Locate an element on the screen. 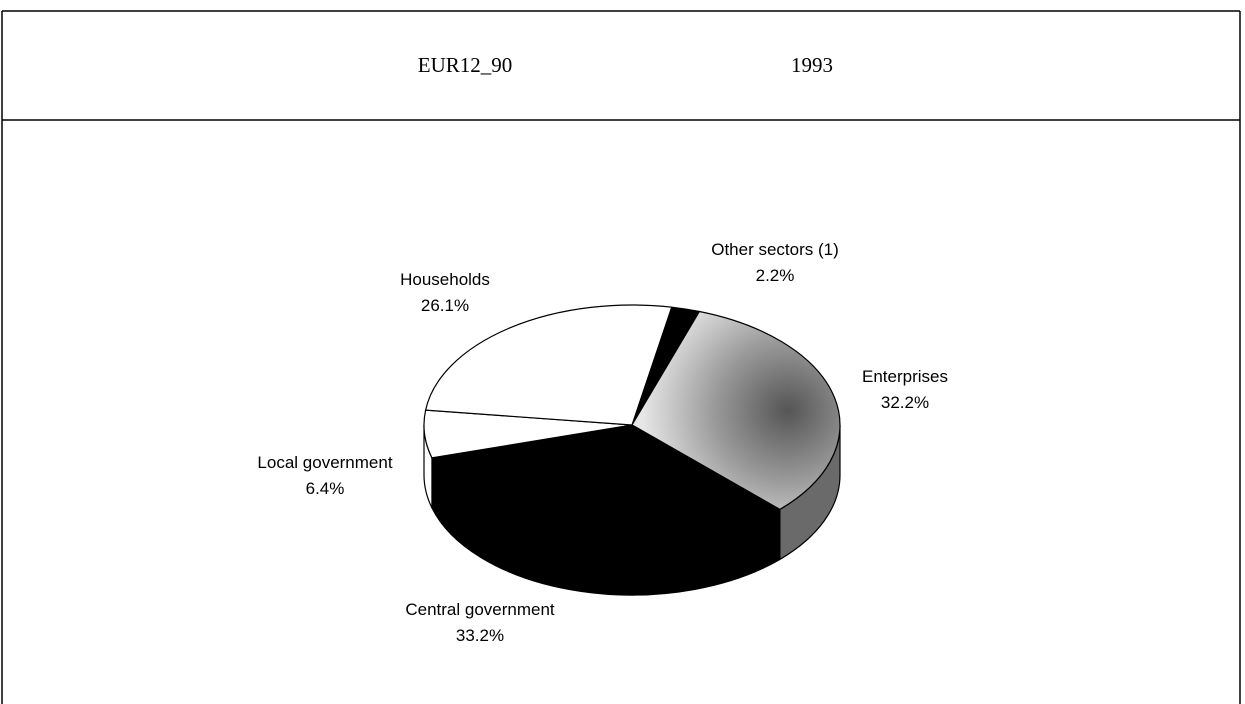 This screenshot has width=1245, height=704. slice-label: Enterprises is located at coordinates (905, 376).